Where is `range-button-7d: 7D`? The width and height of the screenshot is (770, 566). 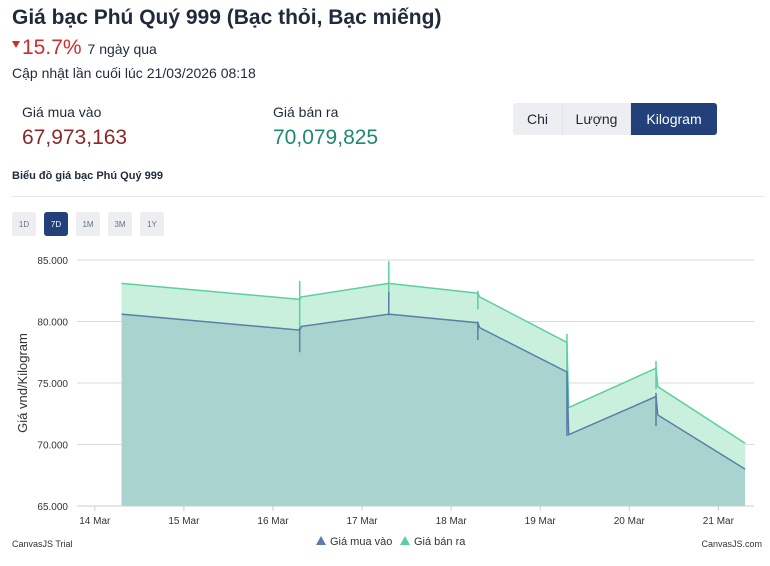 range-button-7d: 7D is located at coordinates (56, 224).